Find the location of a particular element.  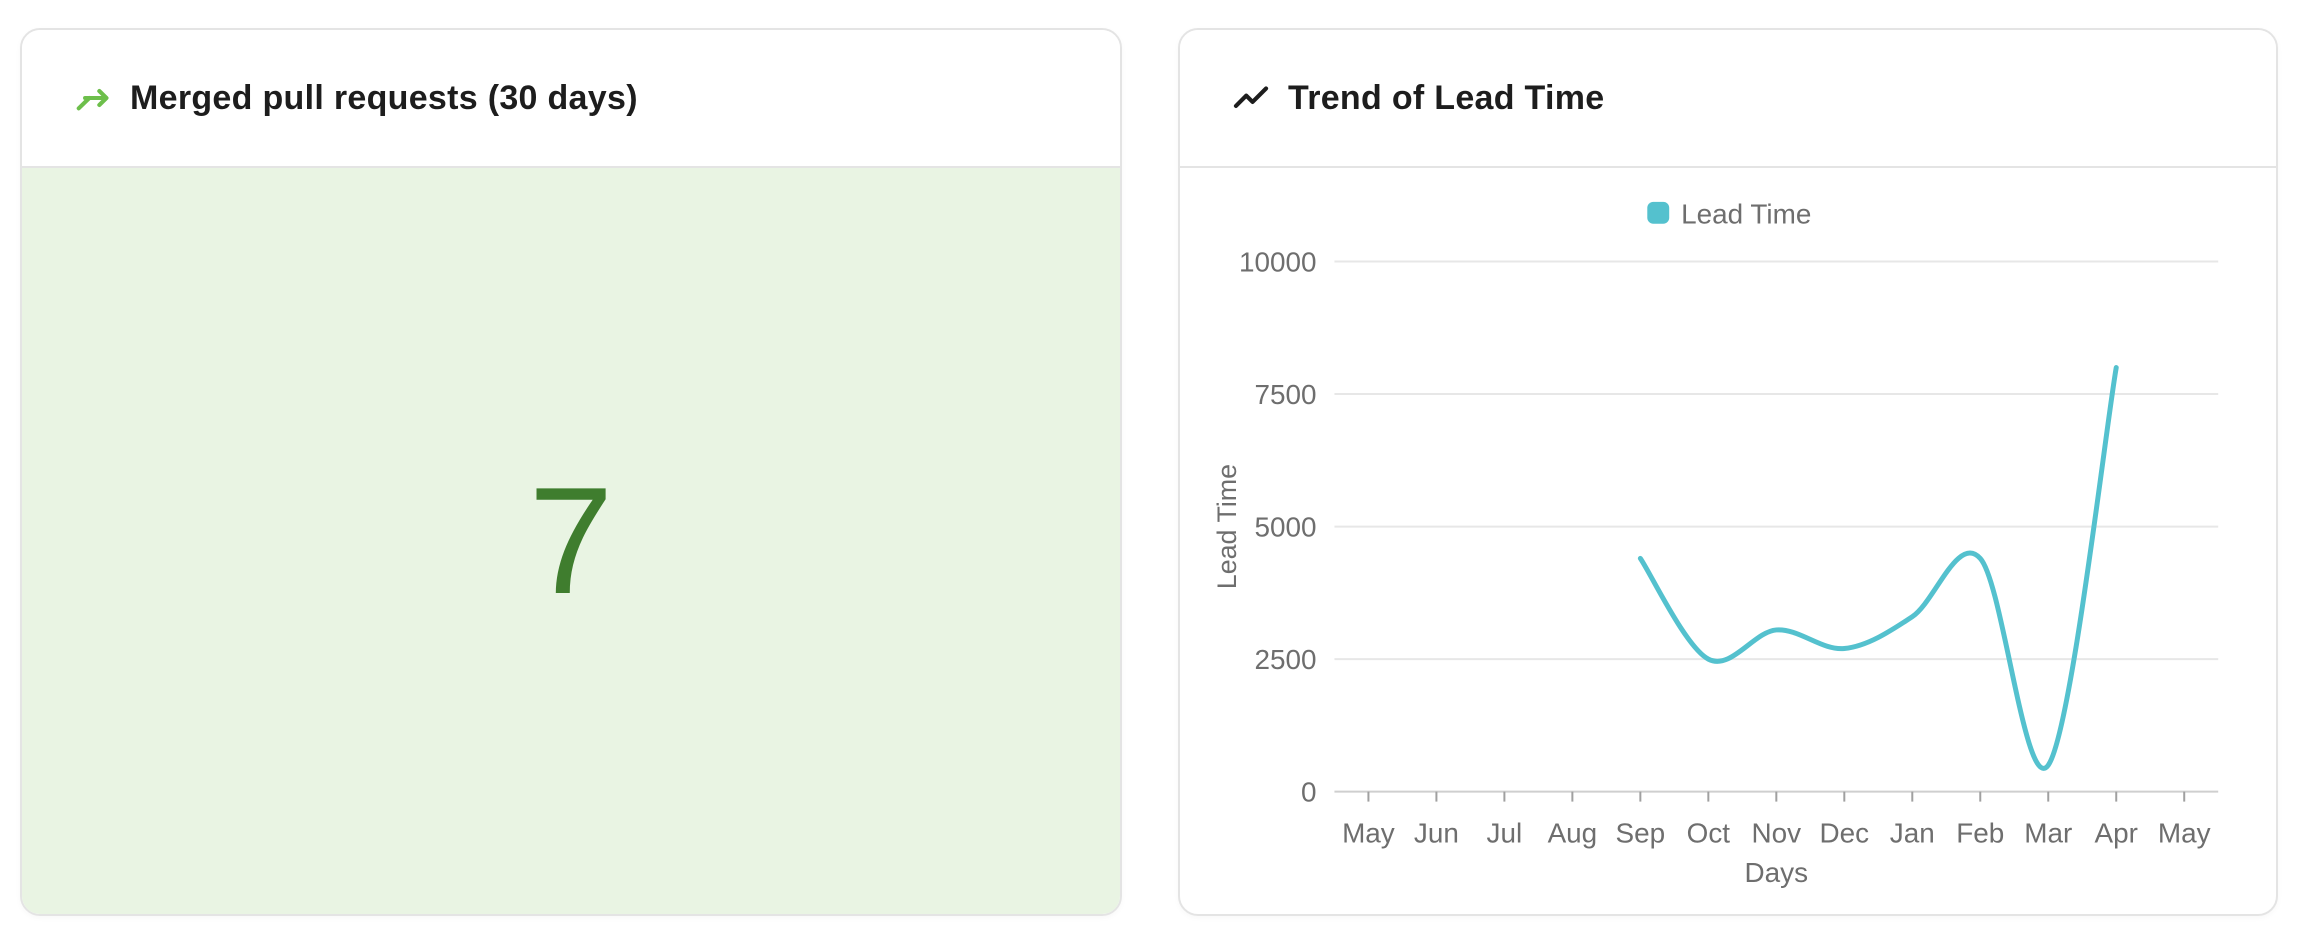

legend-swatch is located at coordinates (1658, 212).